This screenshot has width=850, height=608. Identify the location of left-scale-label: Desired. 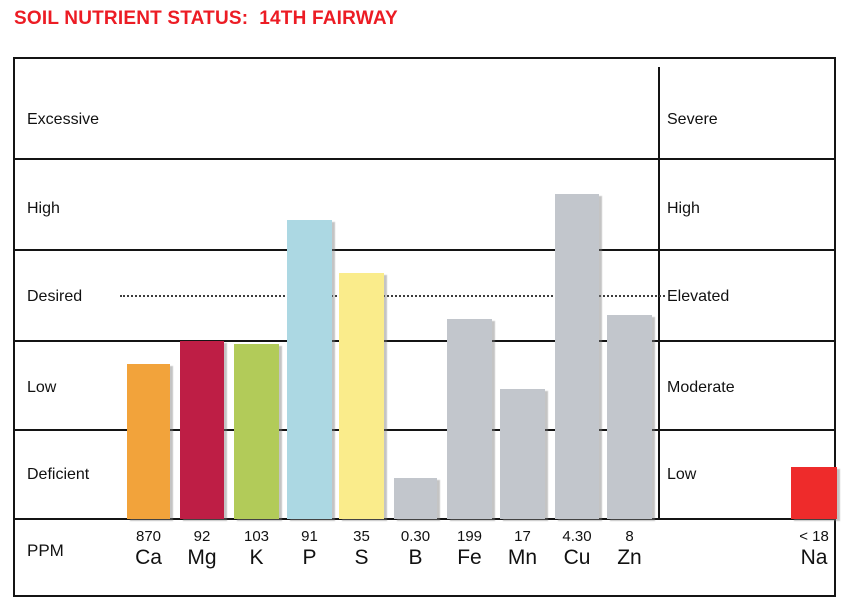
(55, 296).